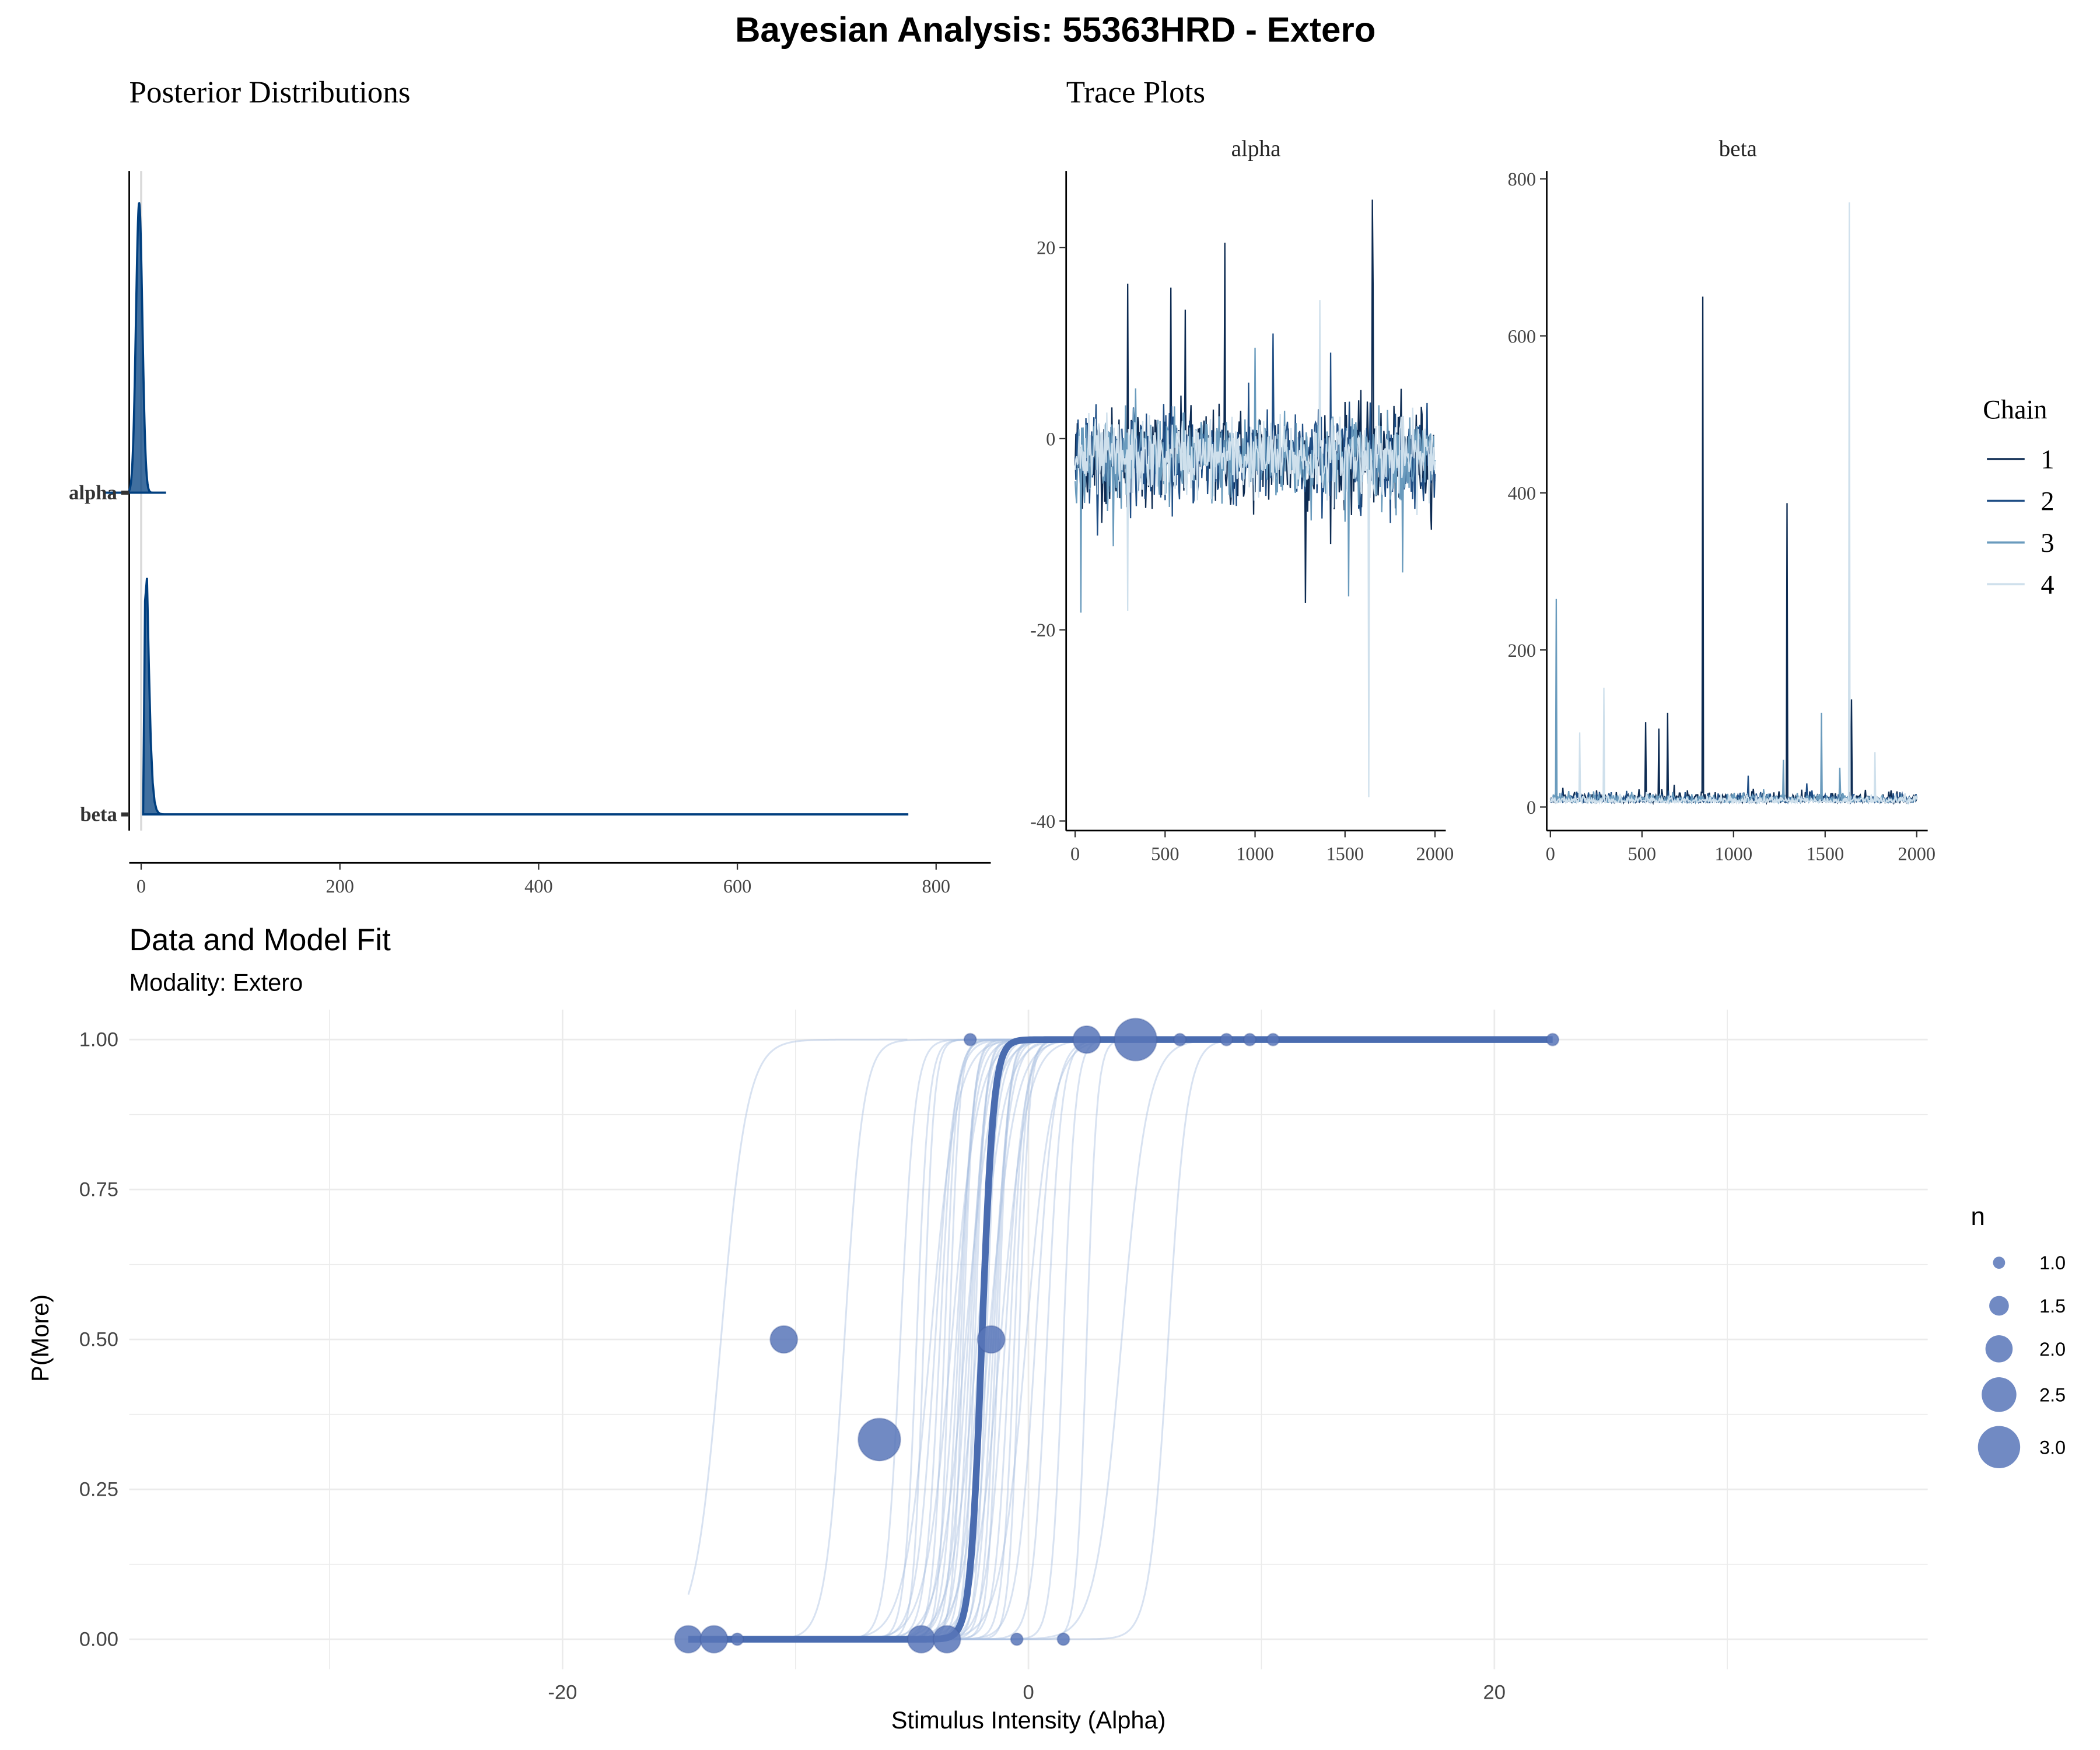  Describe the element at coordinates (1042, 630) in the screenshot. I see `trace-y-tick-label: -20` at that location.